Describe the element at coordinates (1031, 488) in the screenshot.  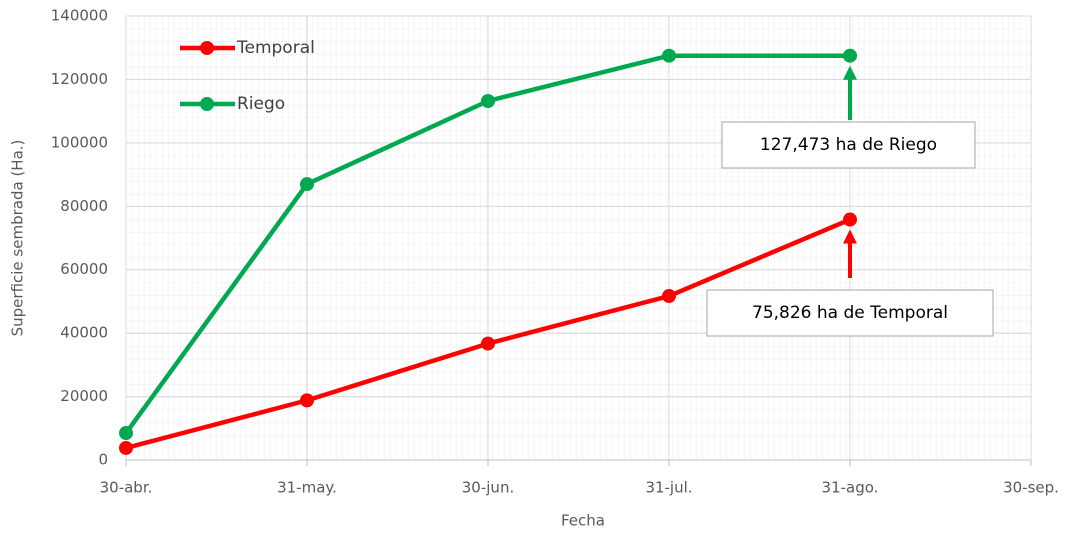
I see `x-tick-label: 30-sep.` at that location.